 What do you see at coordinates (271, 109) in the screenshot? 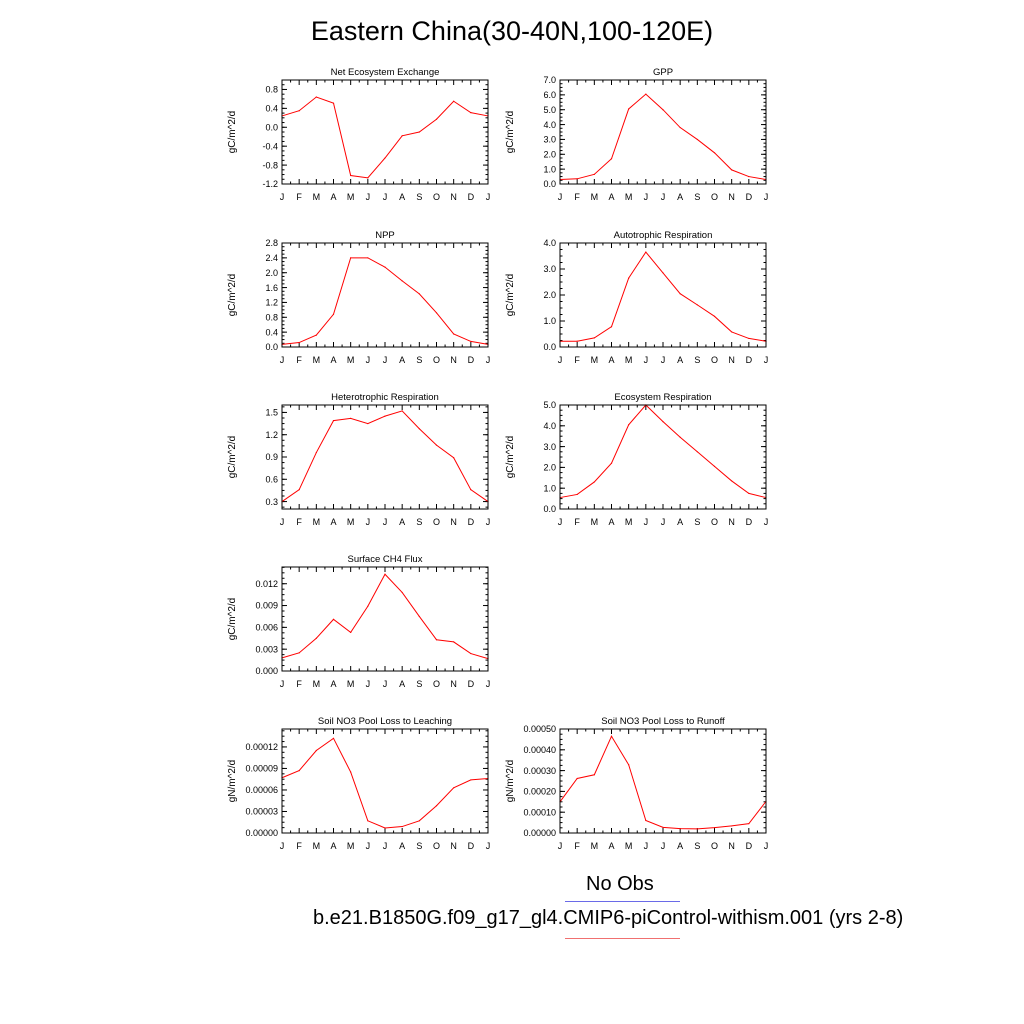
I see `y-tick-label: 0.4` at bounding box center [271, 109].